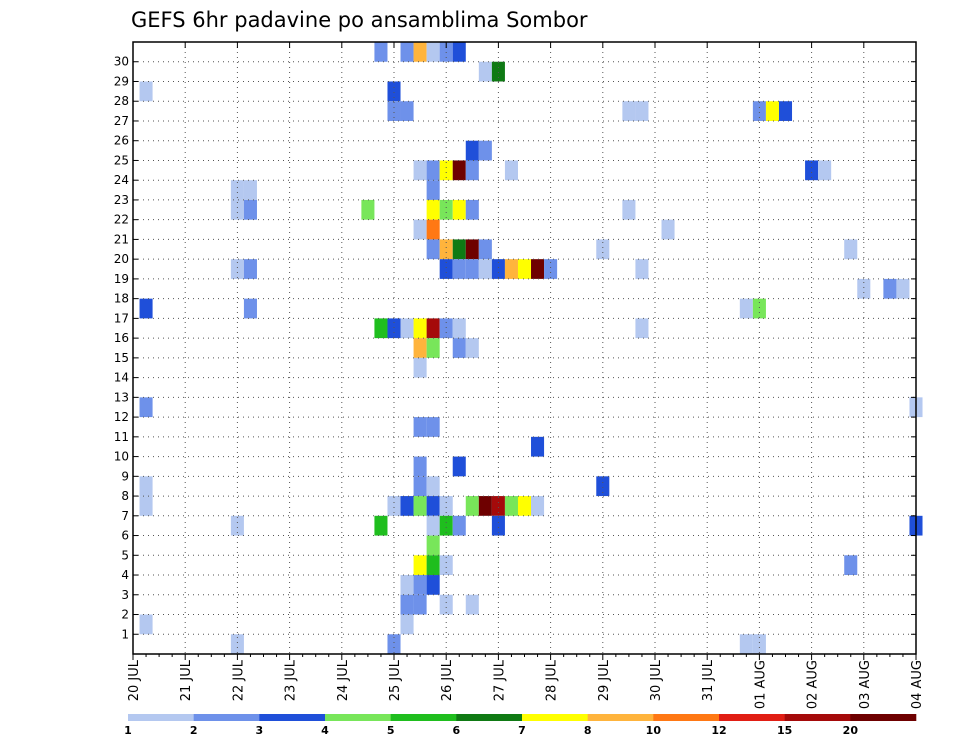 The height and width of the screenshot is (742, 960). What do you see at coordinates (851, 730) in the screenshot?
I see `colorbar-label: 20` at bounding box center [851, 730].